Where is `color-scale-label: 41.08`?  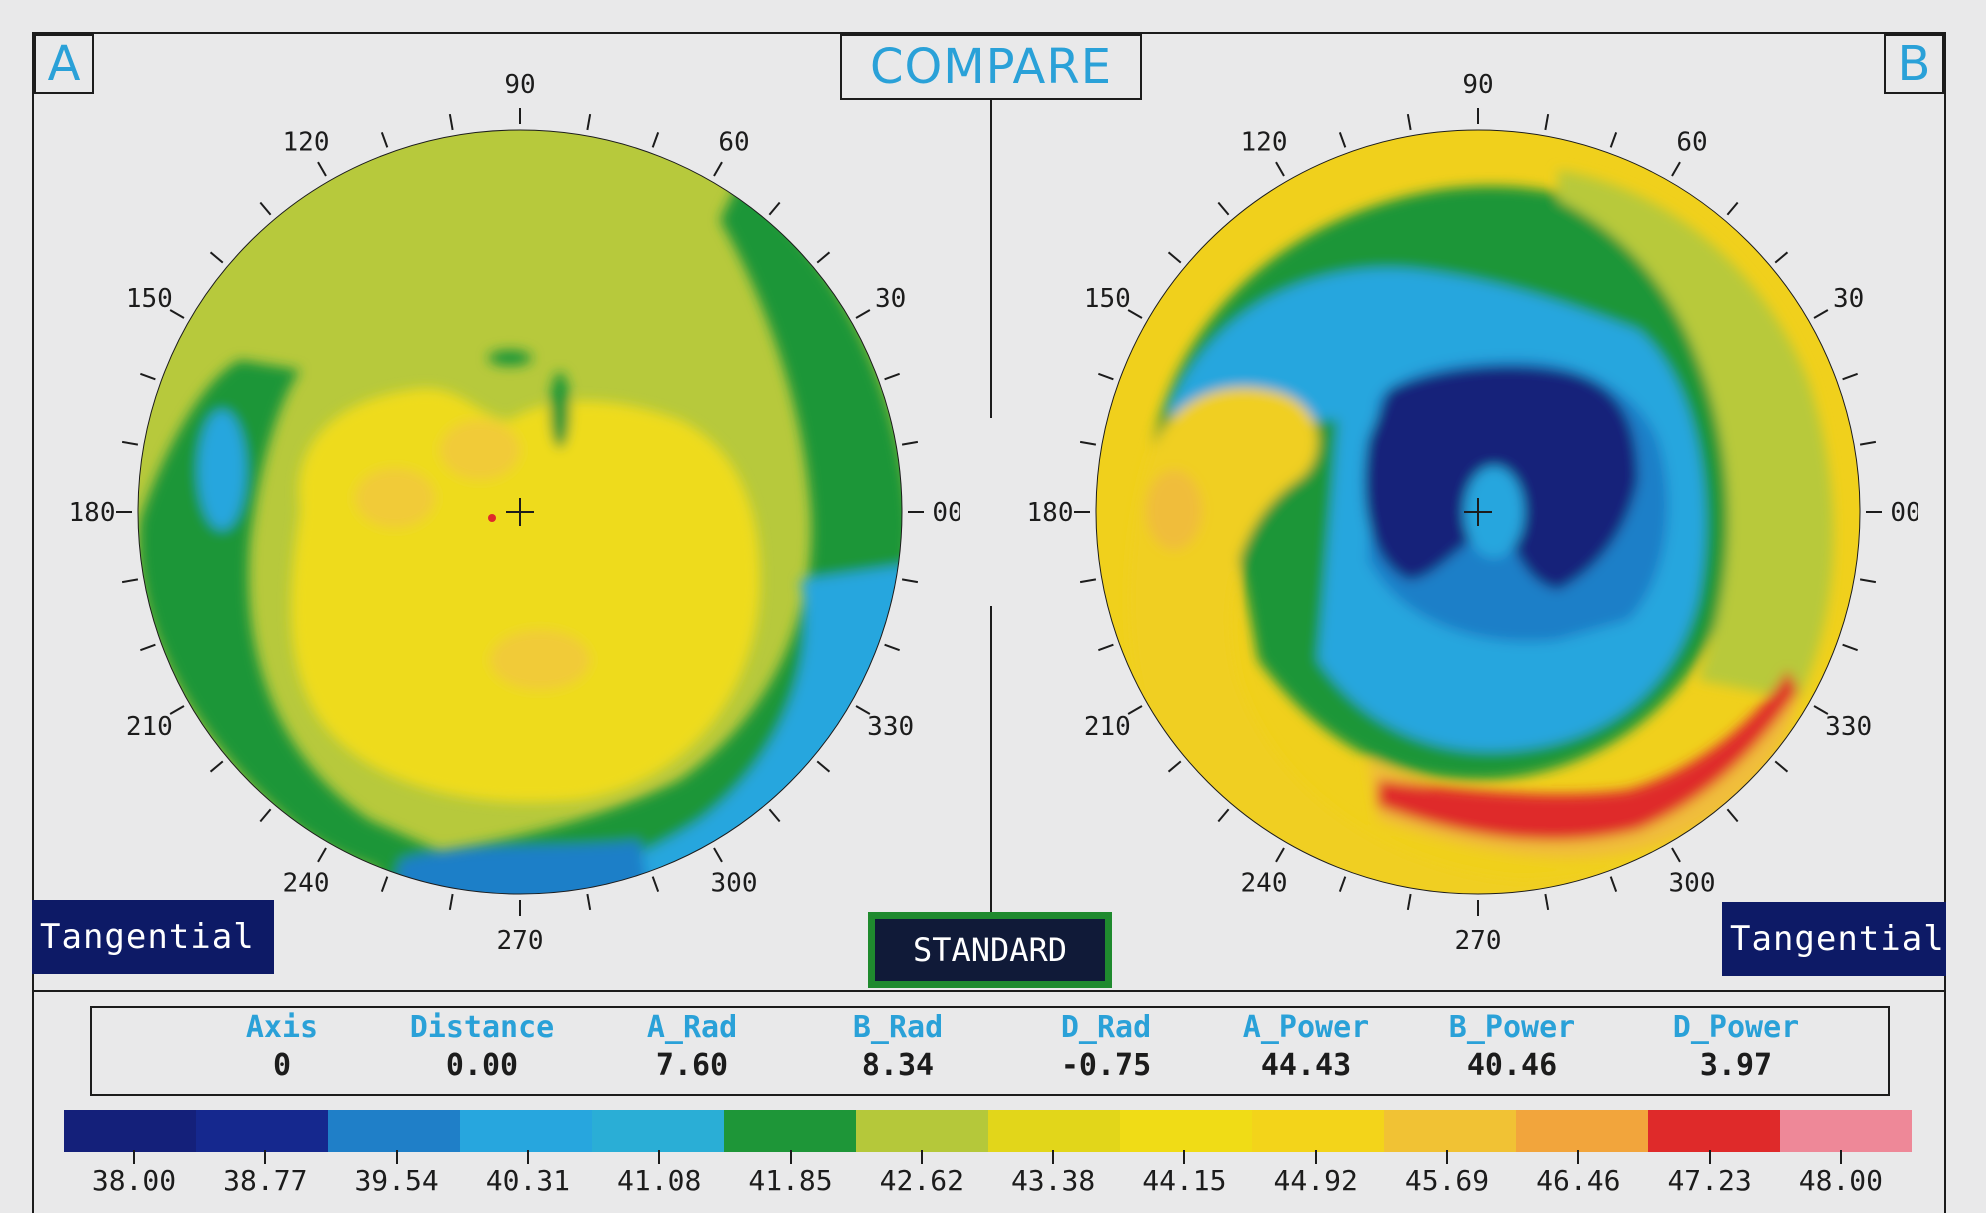 color-scale-label: 41.08 is located at coordinates (659, 1180).